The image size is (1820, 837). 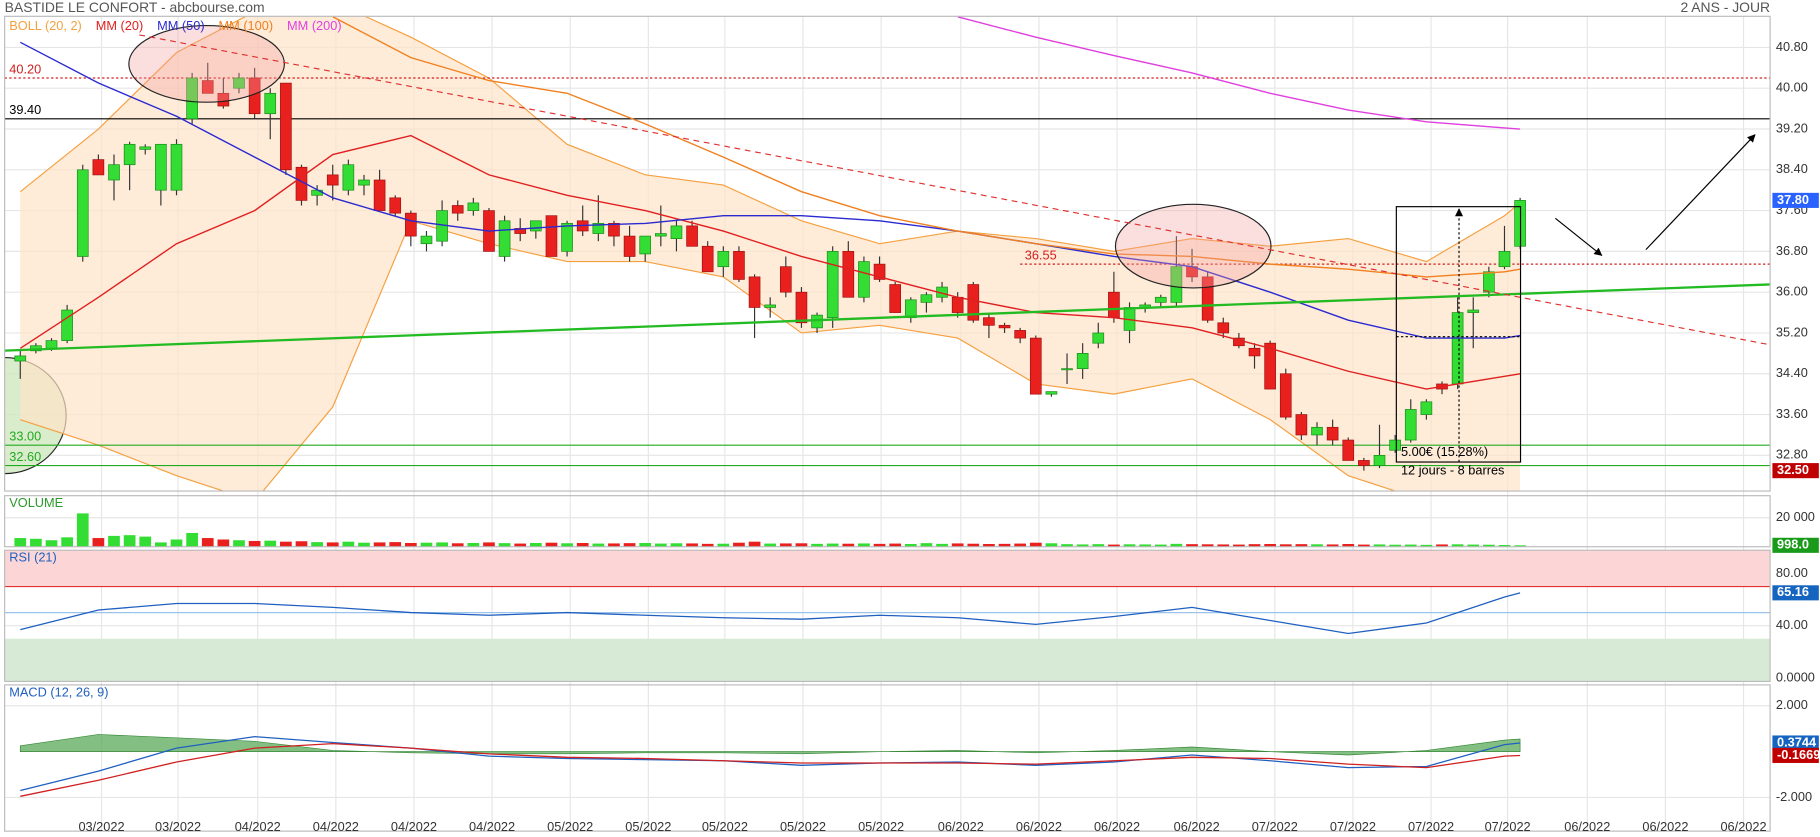 What do you see at coordinates (336, 826) in the screenshot?
I see `x-tick-label: 04/2022` at bounding box center [336, 826].